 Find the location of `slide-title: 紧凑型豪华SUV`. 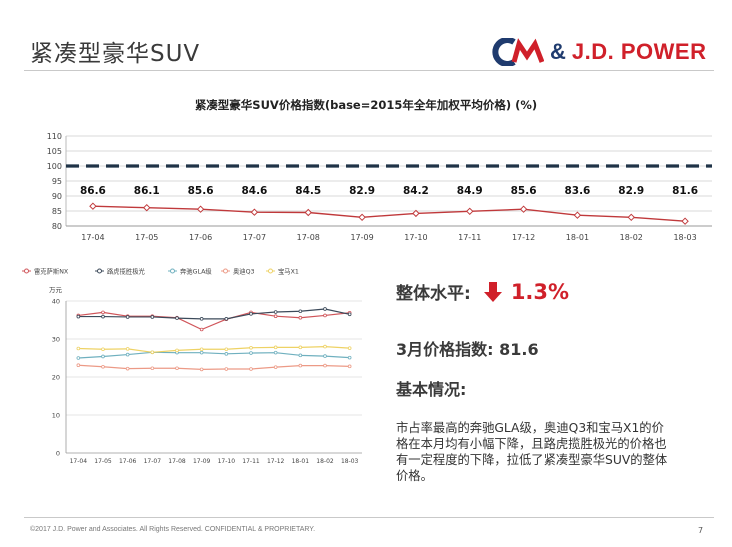

slide-title: 紧凑型豪华SUV is located at coordinates (115, 54).